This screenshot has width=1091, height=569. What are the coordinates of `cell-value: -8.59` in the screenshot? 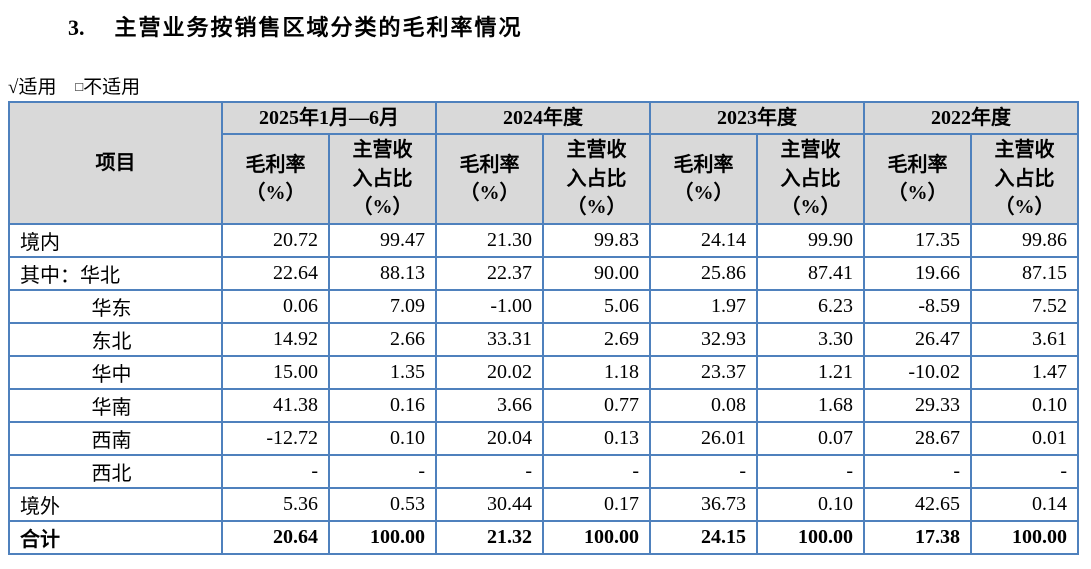 It's located at (917, 306).